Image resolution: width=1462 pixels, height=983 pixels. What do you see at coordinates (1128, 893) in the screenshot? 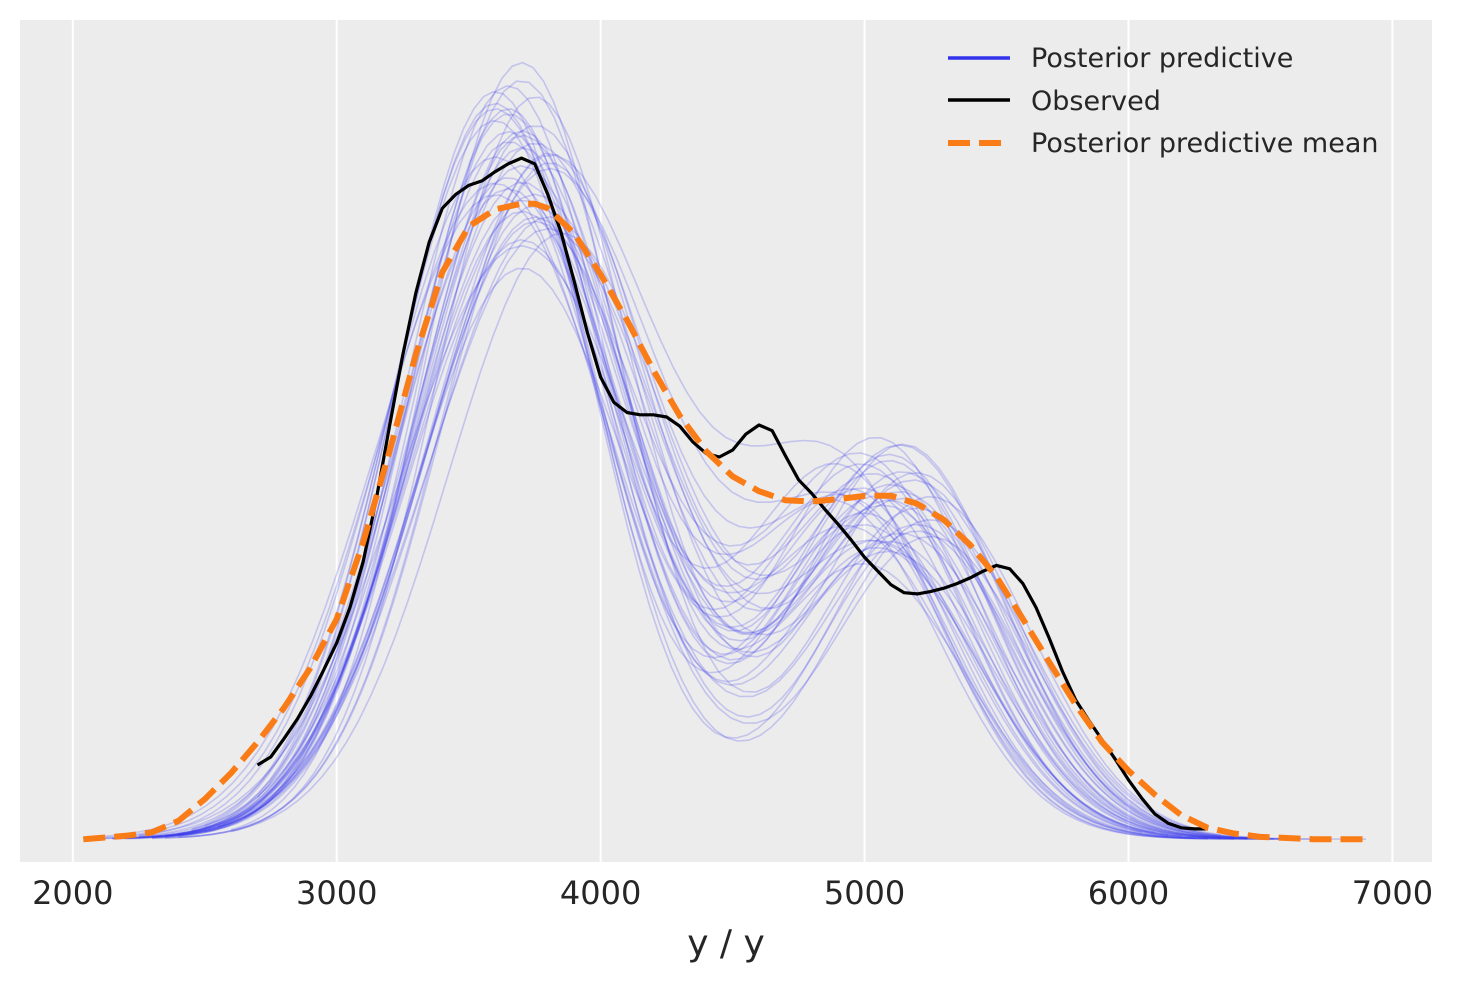
I see `x-tick-label: 6000` at bounding box center [1128, 893].